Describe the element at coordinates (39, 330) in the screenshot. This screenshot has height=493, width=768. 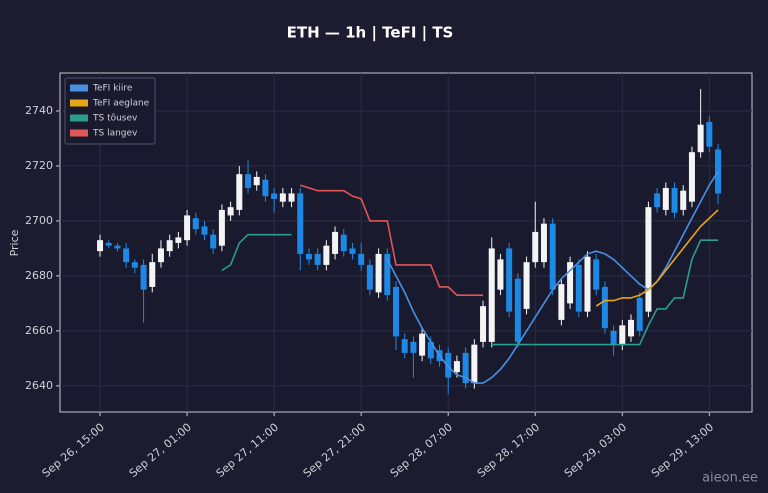
I see `y-tick-label: 2660` at that location.